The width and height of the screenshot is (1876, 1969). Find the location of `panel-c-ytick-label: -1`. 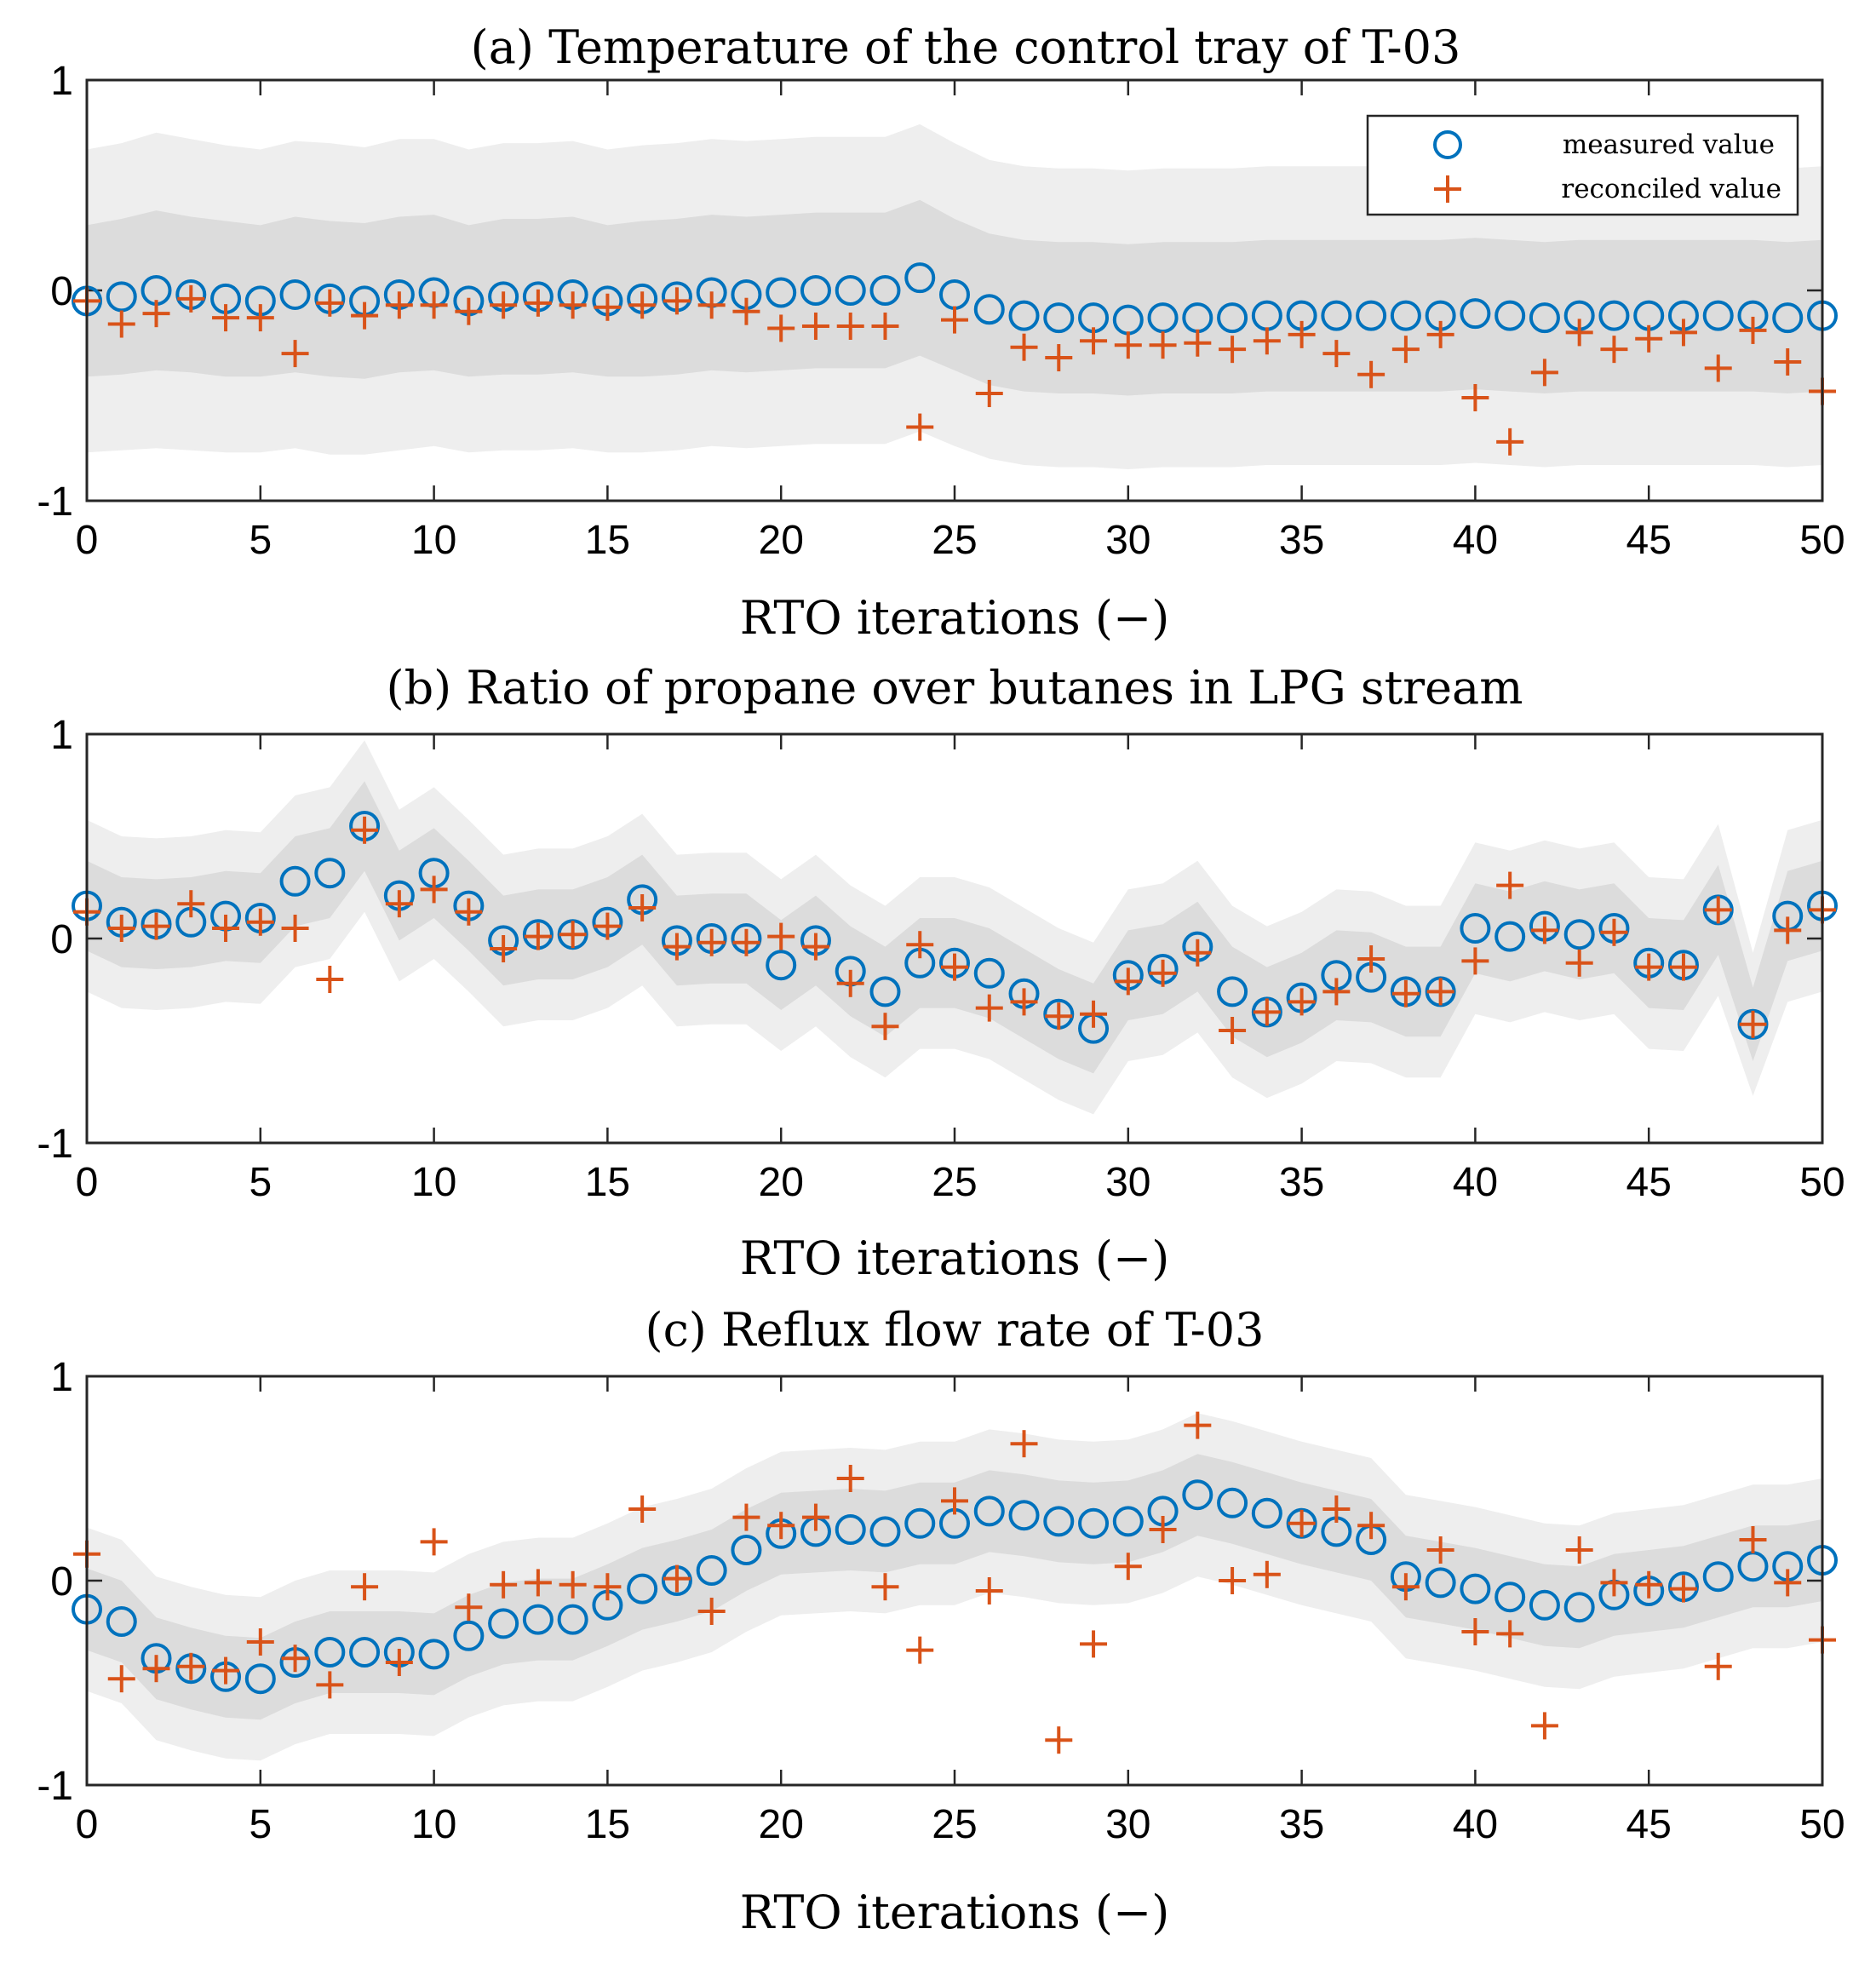

panel-c-ytick-label: -1 is located at coordinates (55, 1786).